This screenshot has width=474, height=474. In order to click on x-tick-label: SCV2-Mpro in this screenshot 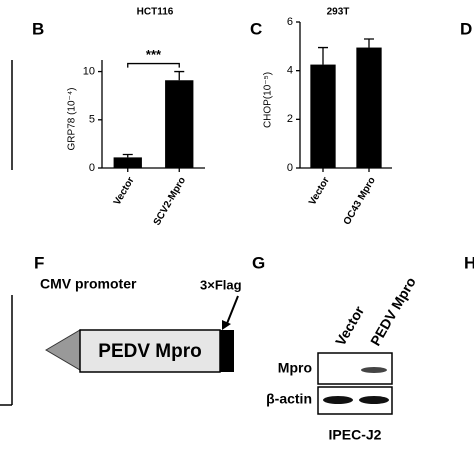, I will do `click(170, 201)`.